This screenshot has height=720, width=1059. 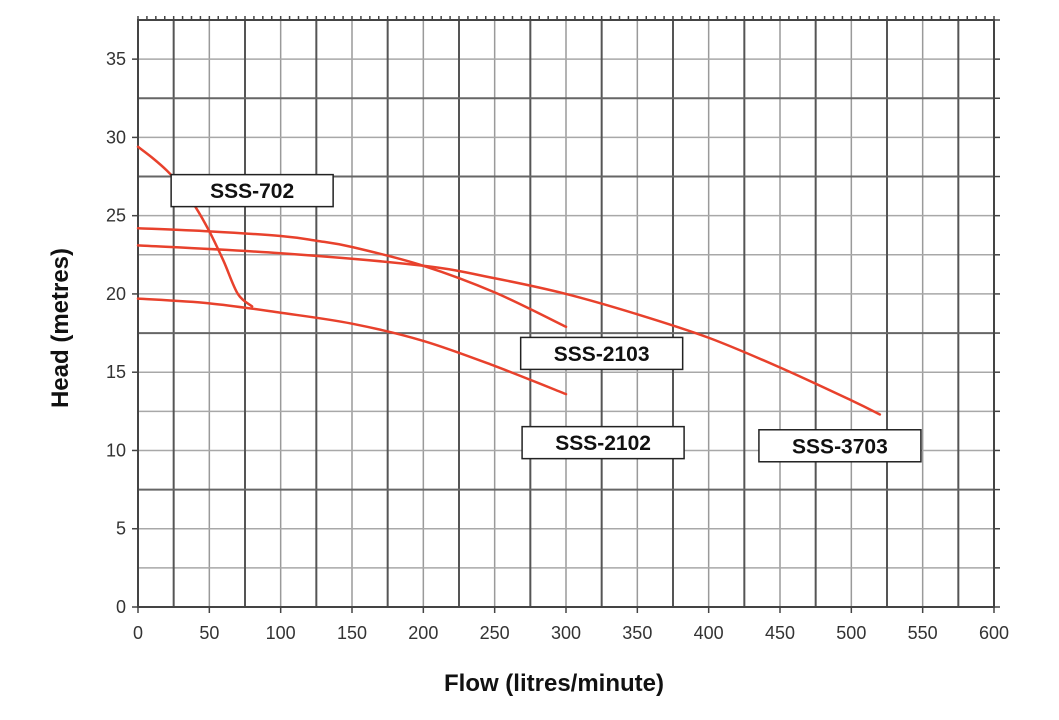 I want to click on y-tick-labels: 0 5 10 15 20 25 30 35, so click(x=116, y=333).